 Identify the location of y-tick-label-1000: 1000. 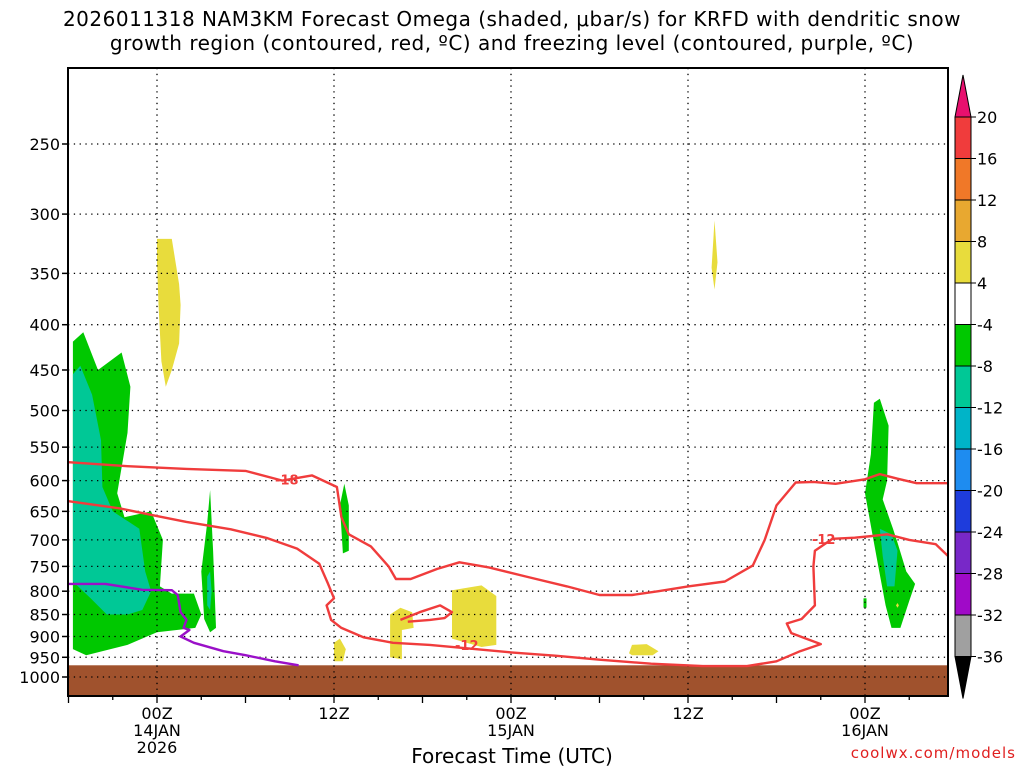
(39, 677).